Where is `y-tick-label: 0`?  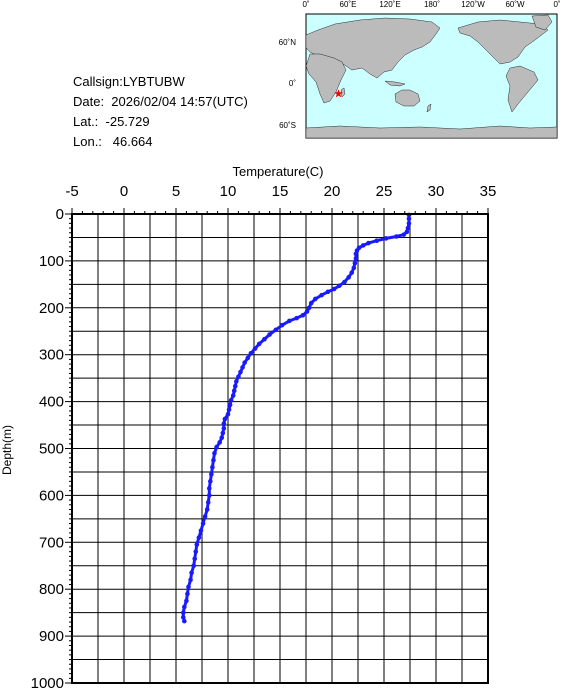 y-tick-label: 0 is located at coordinates (60, 214).